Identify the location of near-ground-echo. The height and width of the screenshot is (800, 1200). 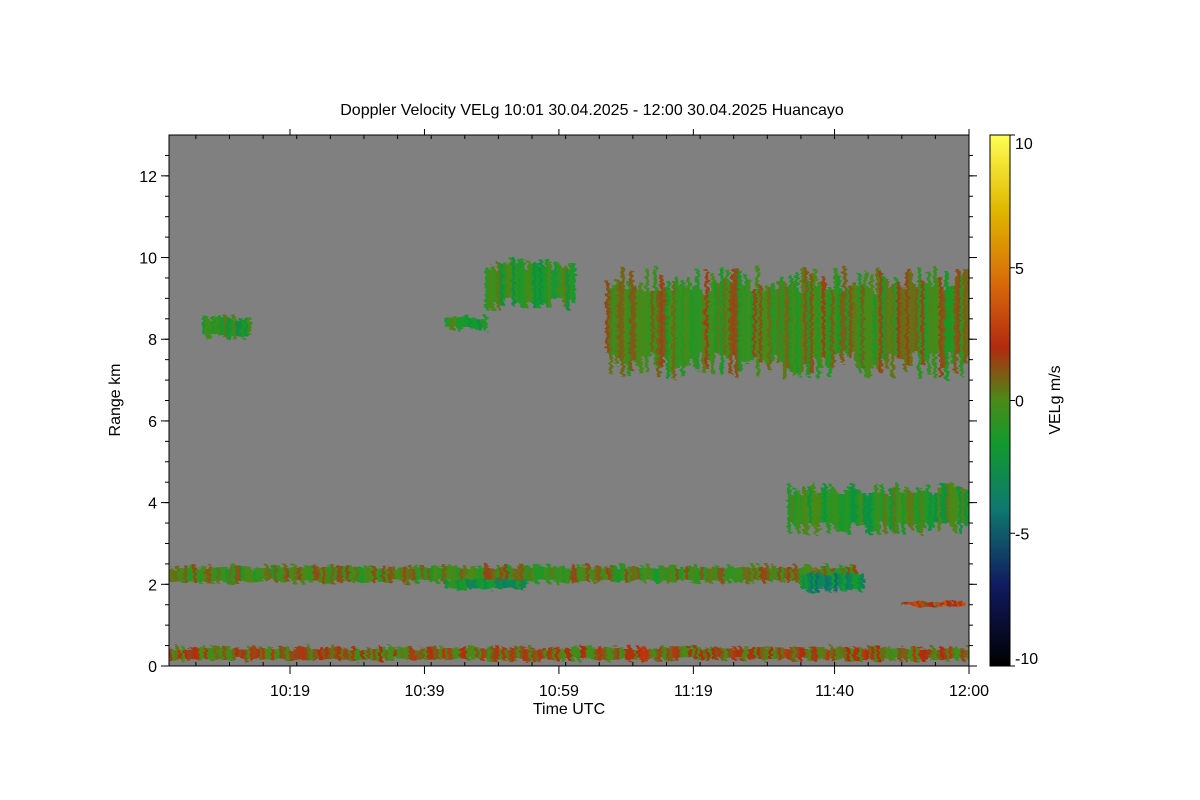
(569, 653).